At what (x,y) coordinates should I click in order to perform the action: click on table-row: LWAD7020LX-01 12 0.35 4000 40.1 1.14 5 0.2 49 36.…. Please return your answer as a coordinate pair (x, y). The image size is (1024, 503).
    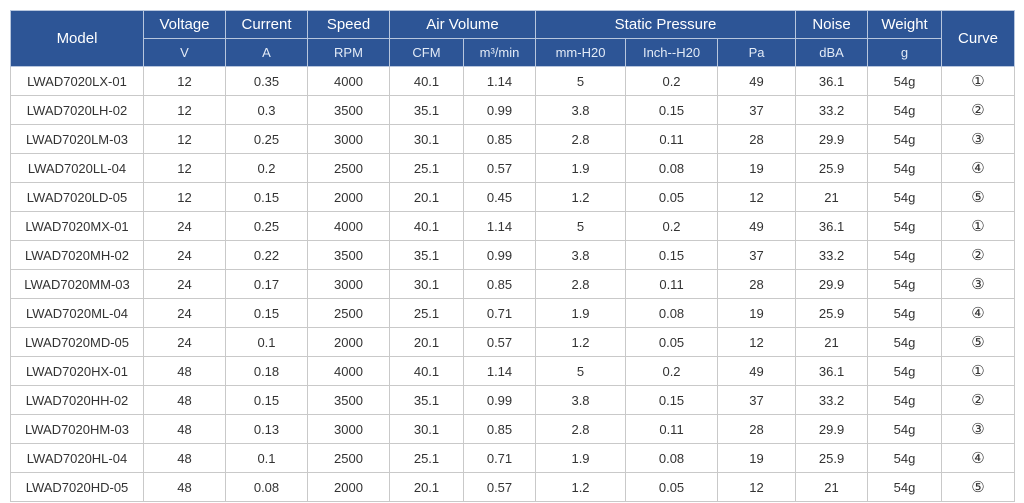
    Looking at the image, I should click on (513, 81).